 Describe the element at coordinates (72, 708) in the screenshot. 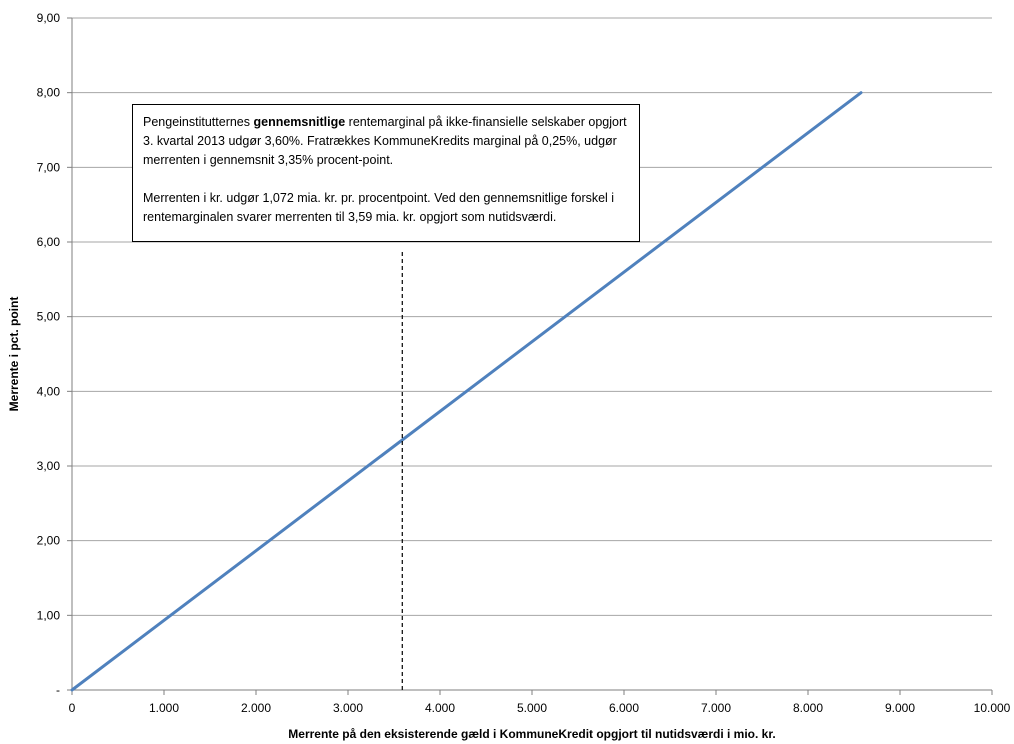

I see `x-tick-label-0: 0` at that location.